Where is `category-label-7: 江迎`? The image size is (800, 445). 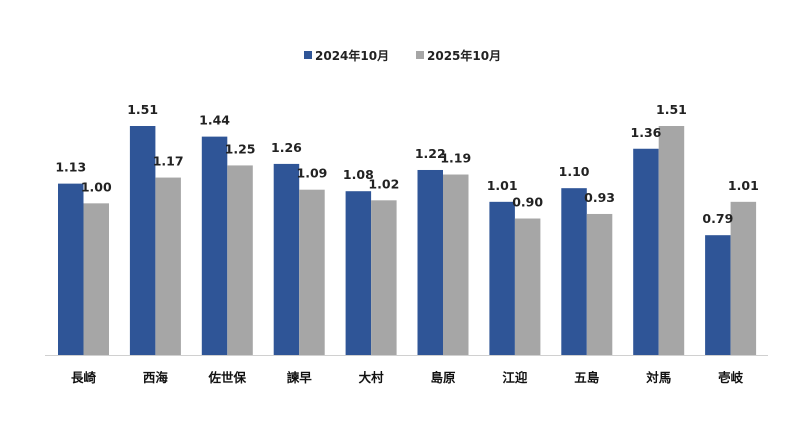
category-label-7: 江迎 is located at coordinates (515, 377).